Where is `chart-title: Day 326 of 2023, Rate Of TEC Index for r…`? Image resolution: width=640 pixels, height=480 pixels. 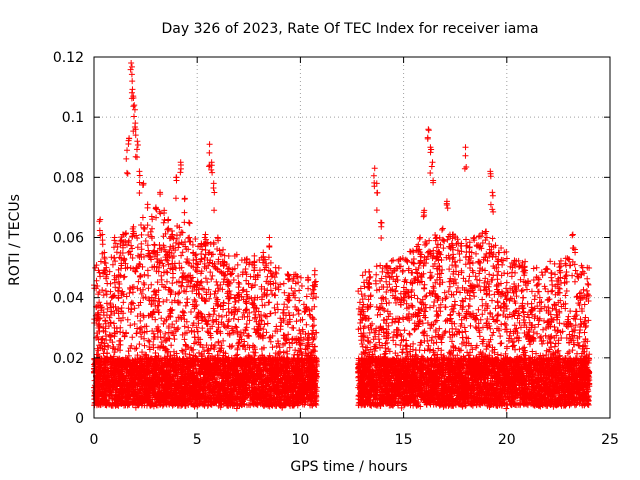
chart-title: Day 326 of 2023, Rate Of TEC Index for r… is located at coordinates (349, 29).